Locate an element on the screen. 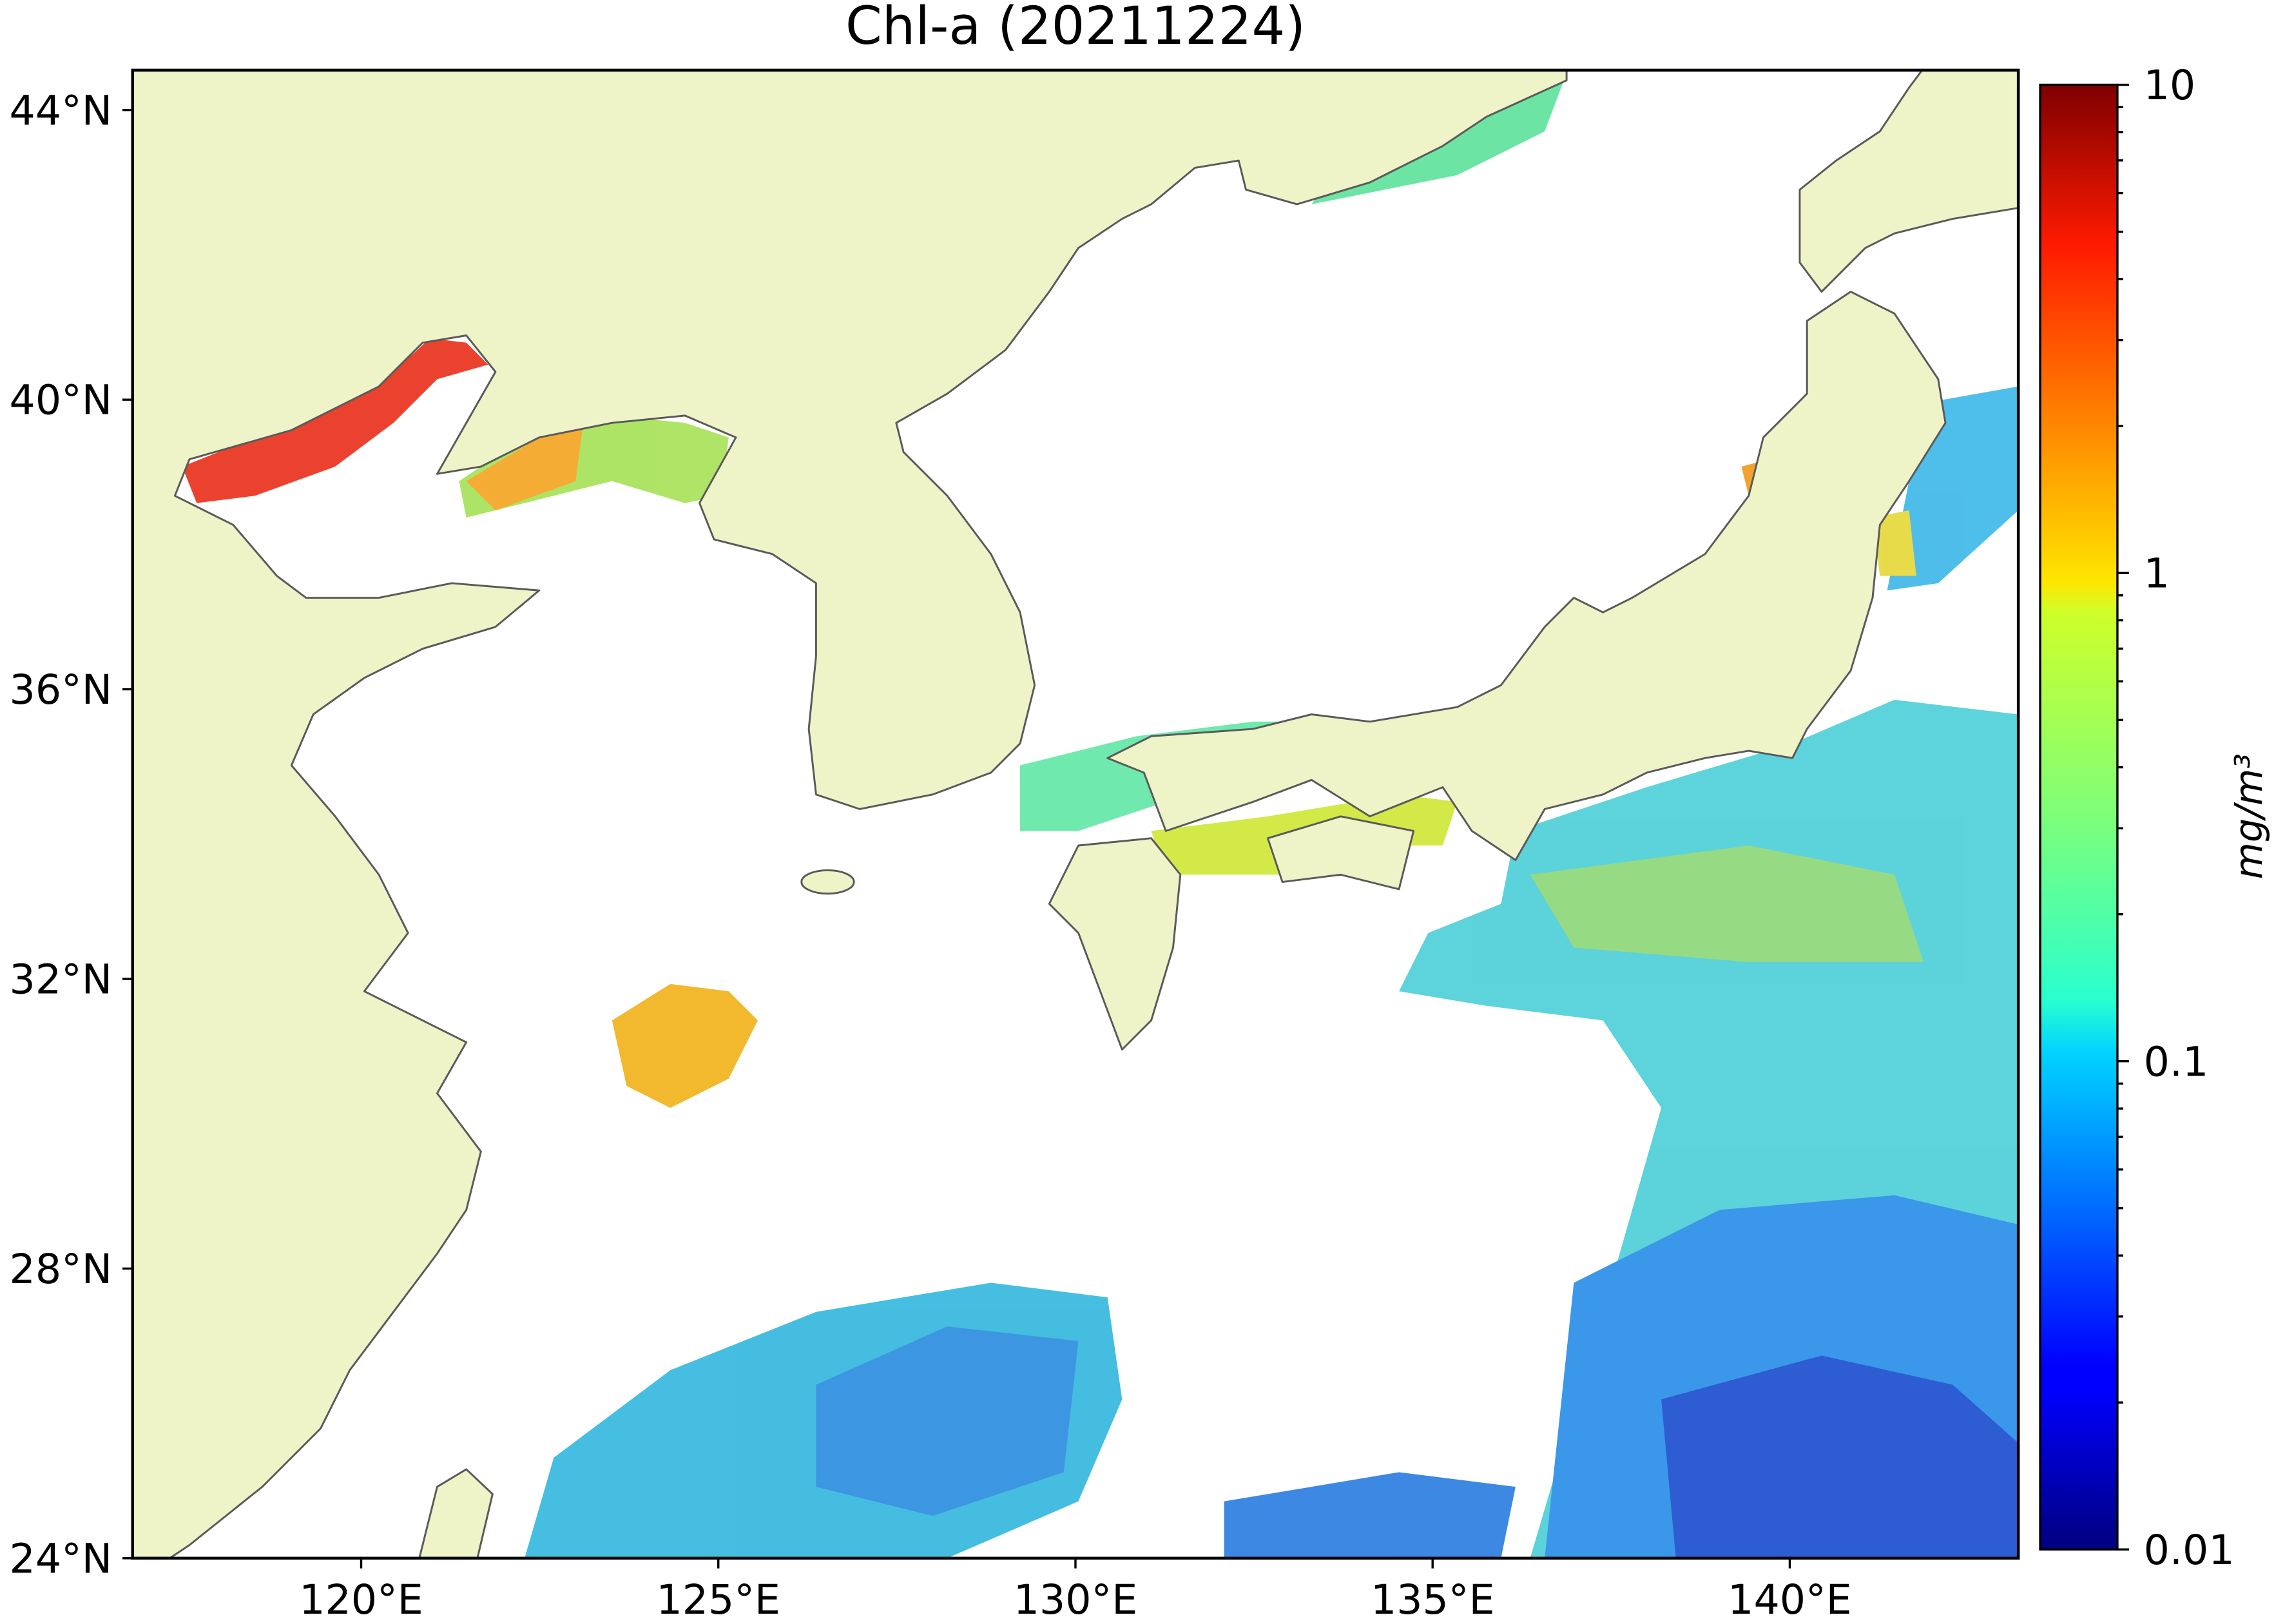 Image resolution: width=2285 pixels, height=1624 pixels. chart-title: Chl-a (20211224) is located at coordinates (1075, 29).